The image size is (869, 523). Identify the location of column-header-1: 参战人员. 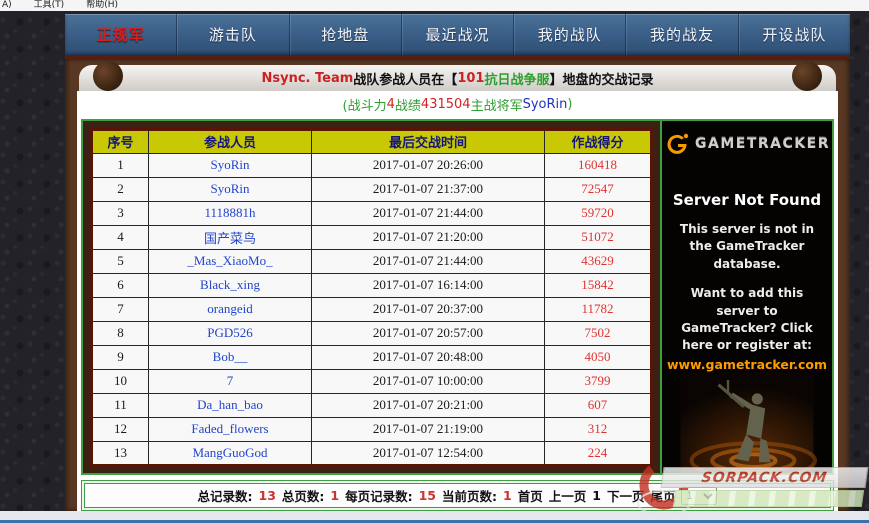
(230, 141).